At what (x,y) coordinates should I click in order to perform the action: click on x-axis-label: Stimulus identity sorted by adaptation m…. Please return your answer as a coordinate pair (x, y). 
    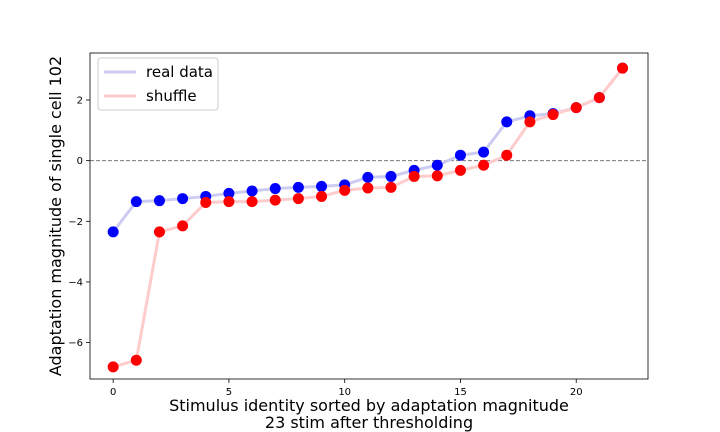
    Looking at the image, I should click on (369, 405).